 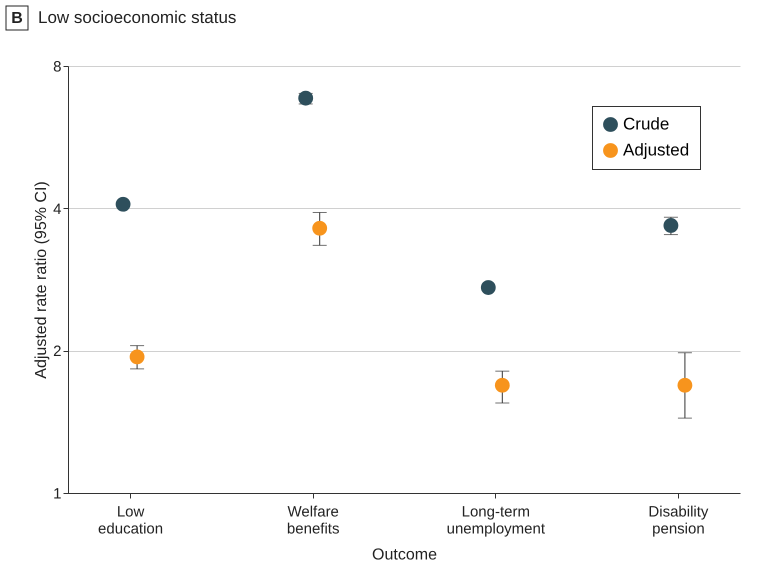 I want to click on chart-title: Low socioeconomic status, so click(x=137, y=17).